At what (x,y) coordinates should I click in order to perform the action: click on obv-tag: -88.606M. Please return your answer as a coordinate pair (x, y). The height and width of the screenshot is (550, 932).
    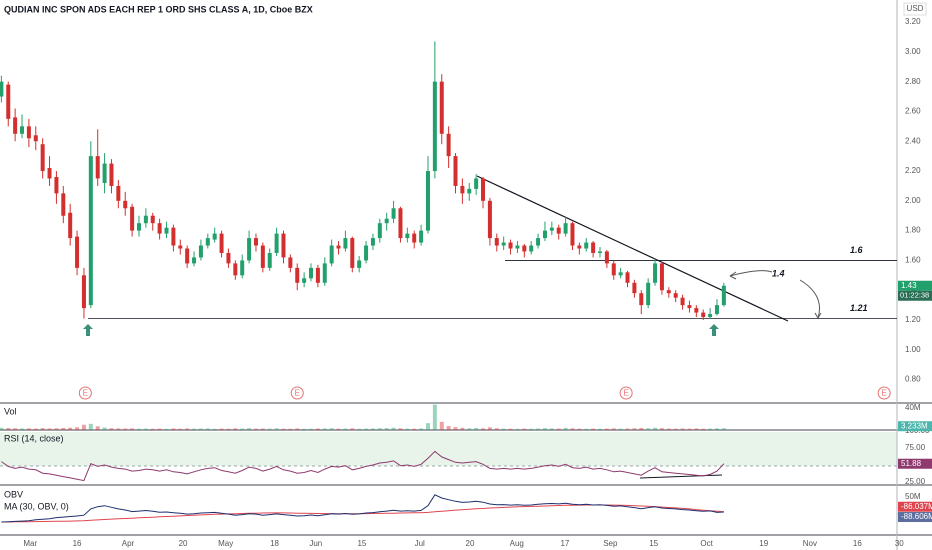
    Looking at the image, I should click on (916, 516).